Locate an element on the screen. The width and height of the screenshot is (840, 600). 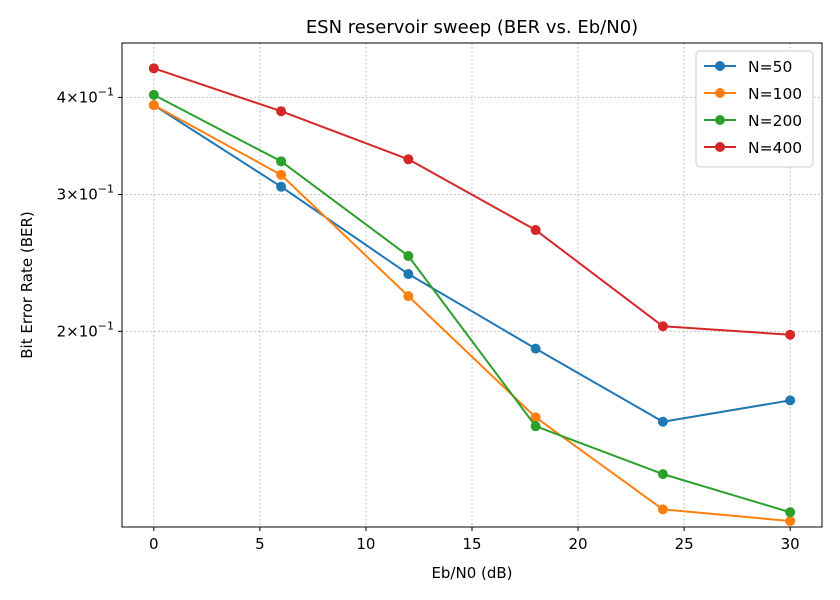
legend-item: N=100 is located at coordinates (753, 94).